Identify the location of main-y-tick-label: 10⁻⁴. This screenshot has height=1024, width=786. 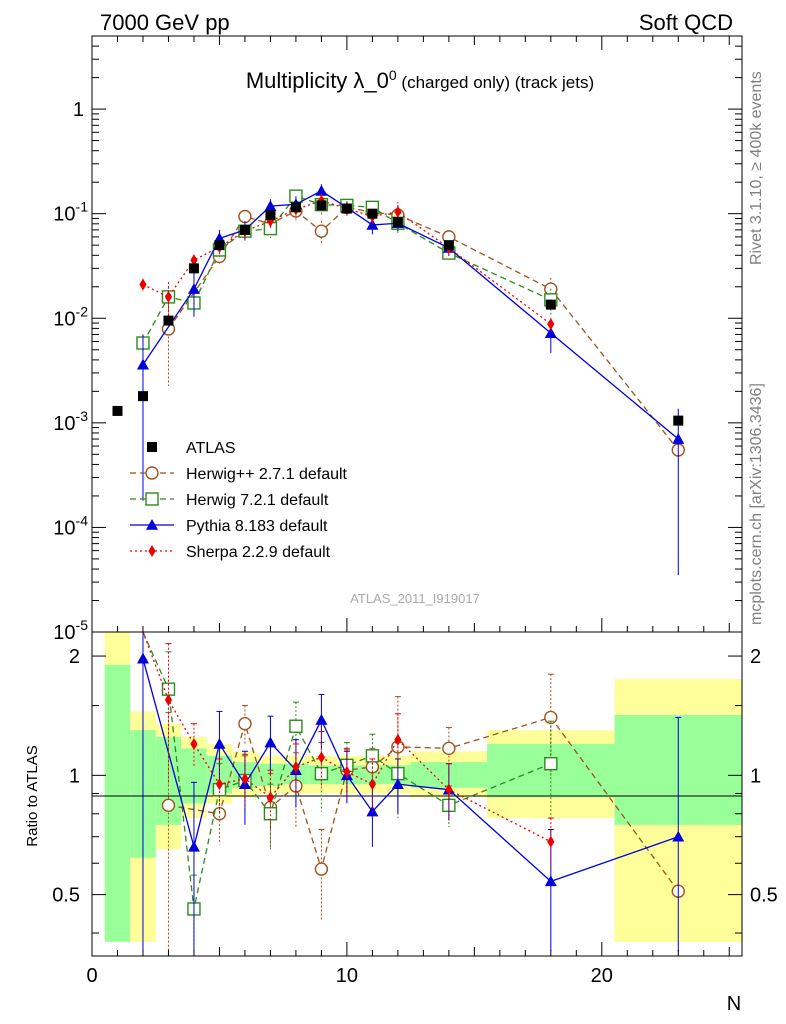
(70, 525).